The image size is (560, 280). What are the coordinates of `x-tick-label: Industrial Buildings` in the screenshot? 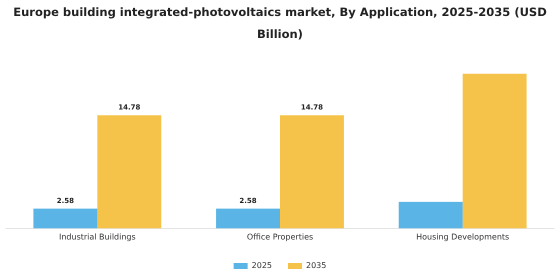 It's located at (97, 237).